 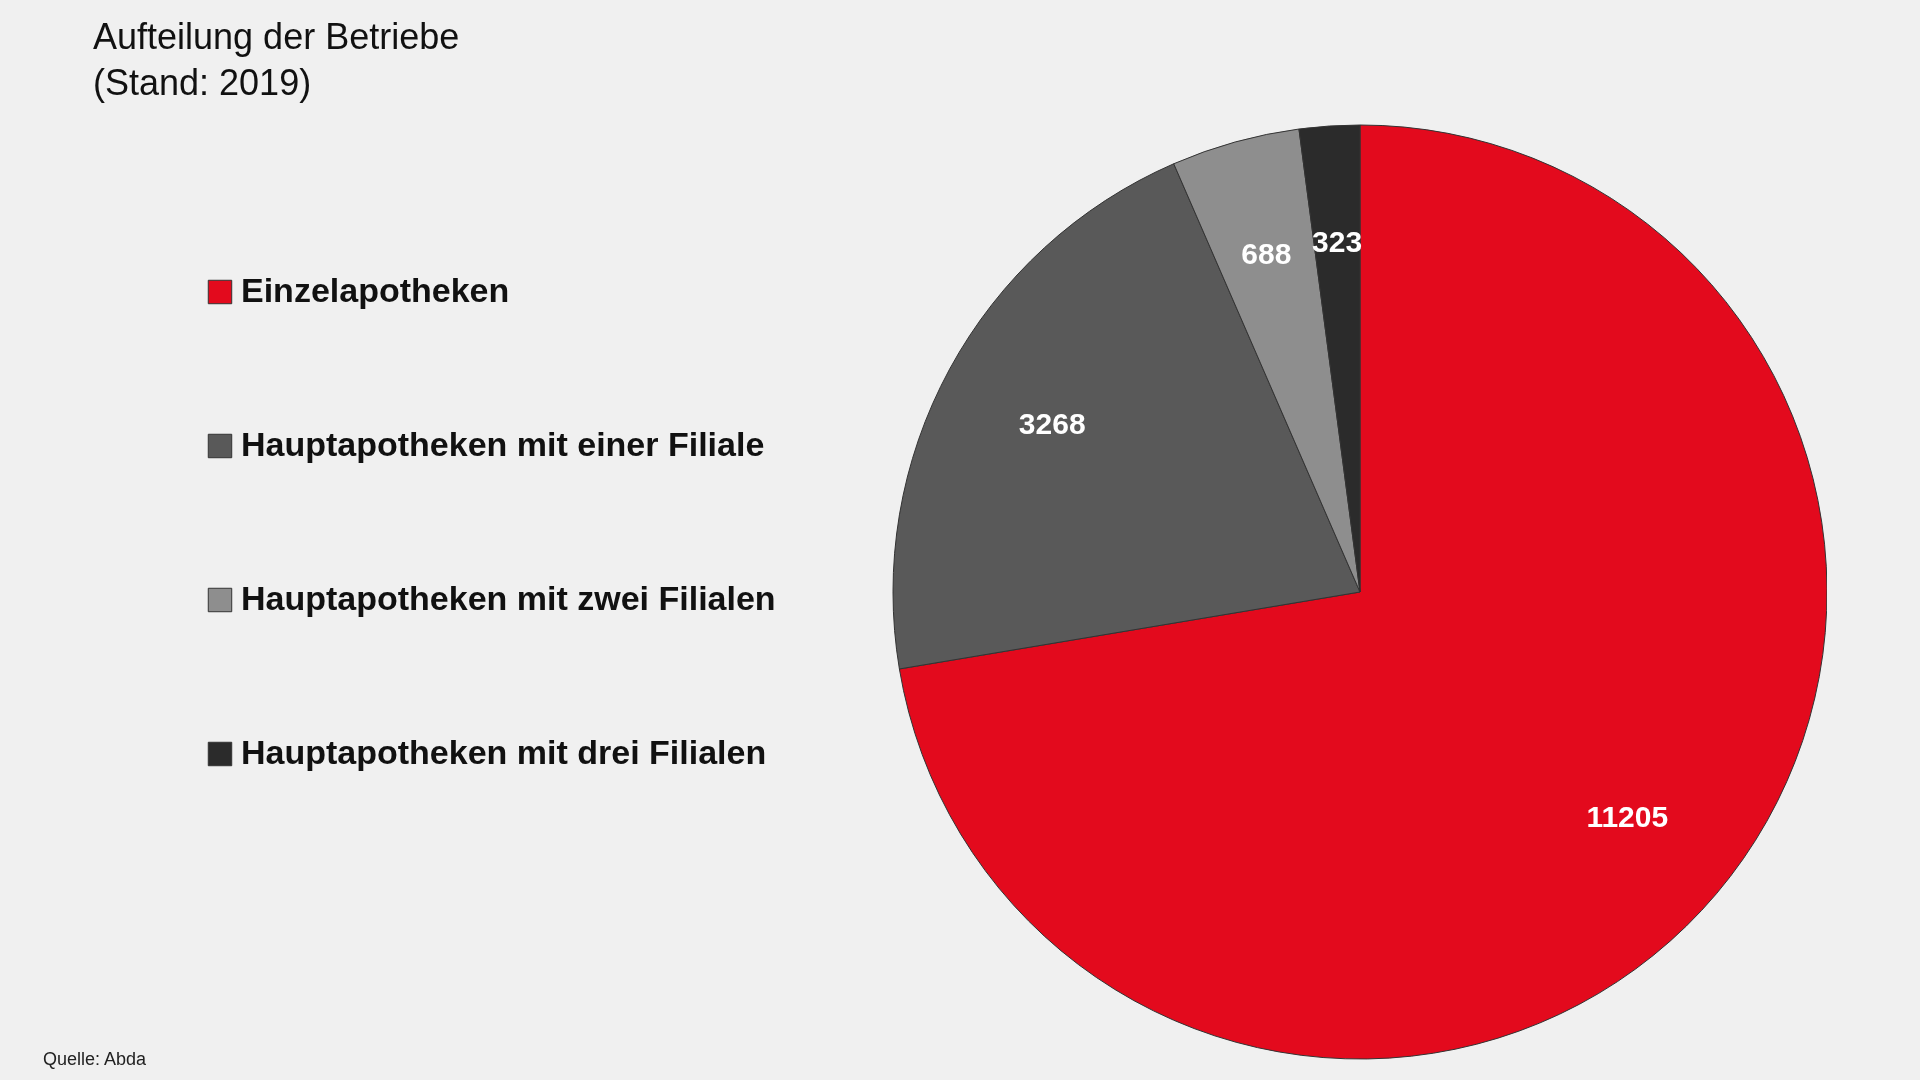 What do you see at coordinates (1337, 241) in the screenshot?
I see `data-label: 323` at bounding box center [1337, 241].